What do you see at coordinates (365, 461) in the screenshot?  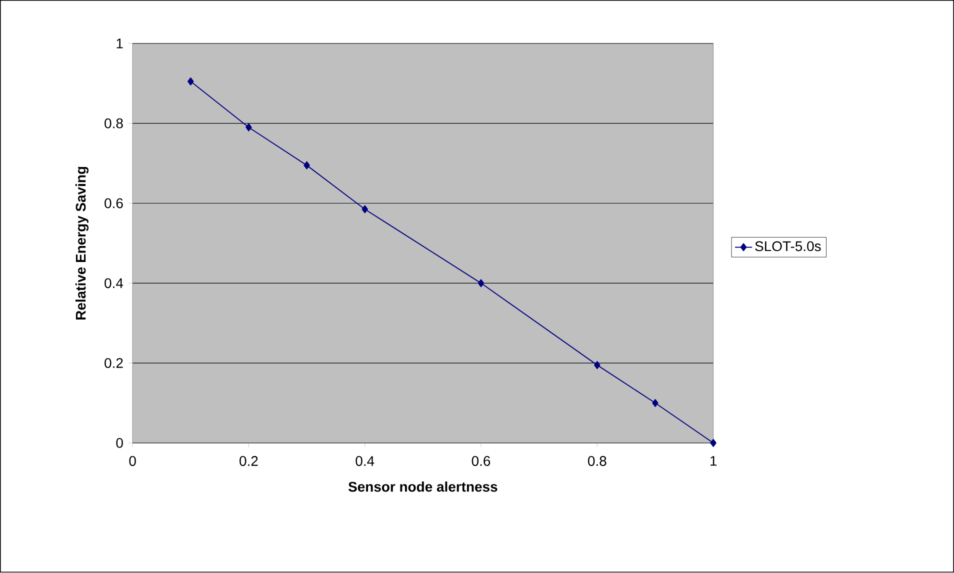 I see `x-tick-label: 0.4` at bounding box center [365, 461].